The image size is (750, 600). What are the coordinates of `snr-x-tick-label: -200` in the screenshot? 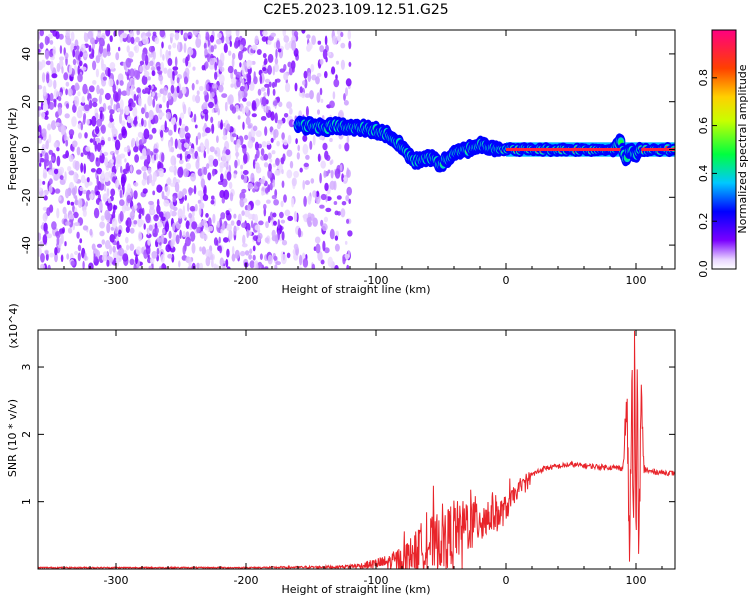 It's located at (246, 580).